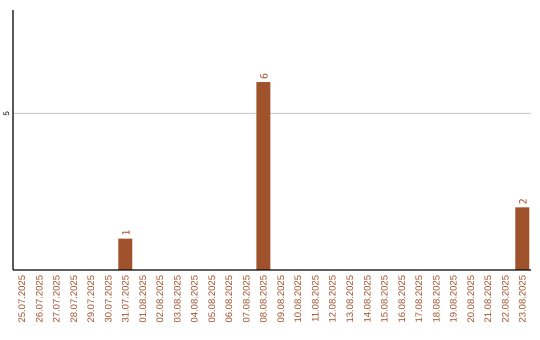 This screenshot has width=540, height=340. Describe the element at coordinates (6, 113) in the screenshot. I see `y-tick-label: 5` at that location.